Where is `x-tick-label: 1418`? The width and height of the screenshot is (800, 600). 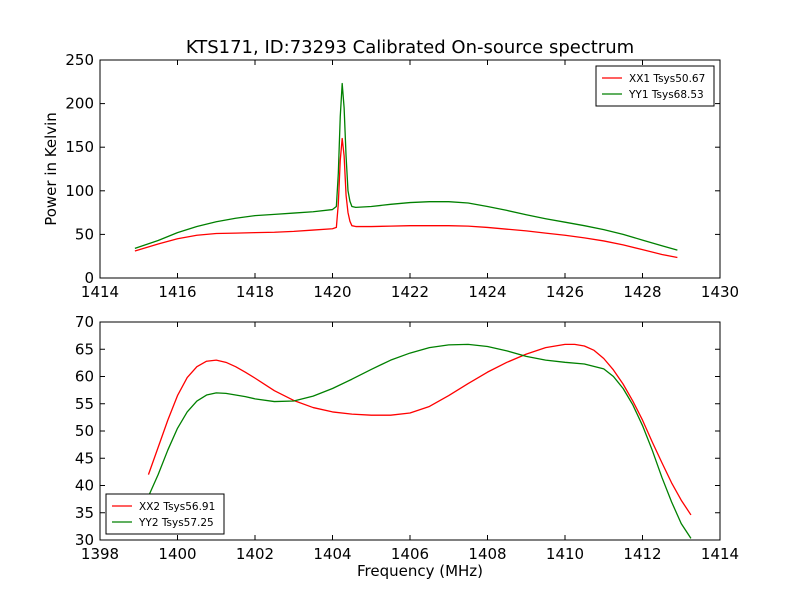 x-tick-label: 1418 is located at coordinates (255, 292).